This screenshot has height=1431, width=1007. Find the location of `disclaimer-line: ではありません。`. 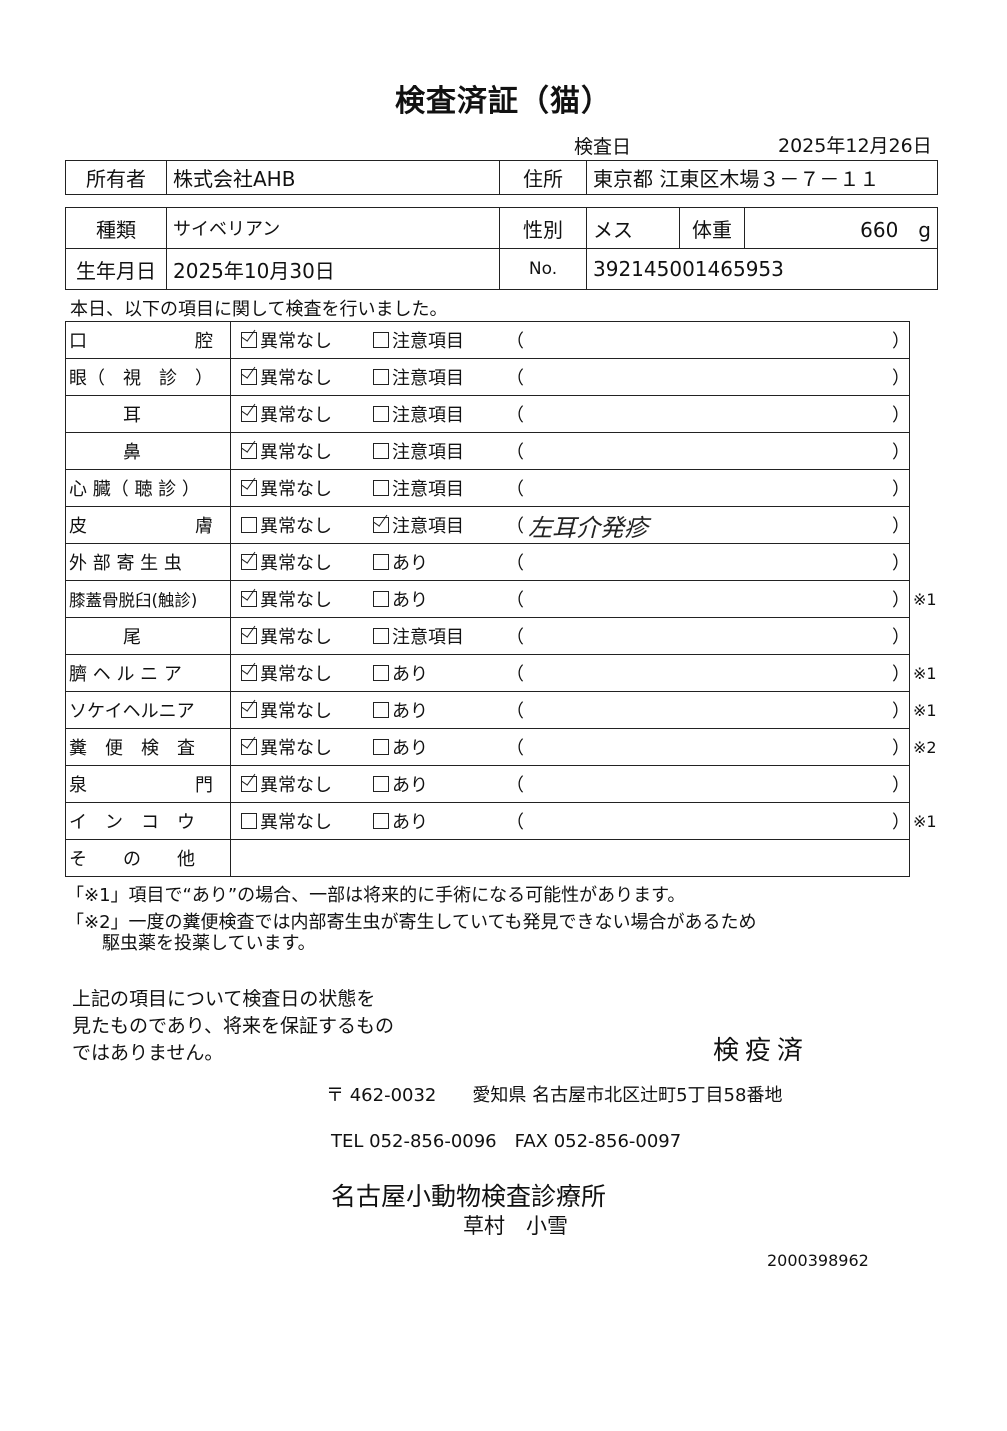

disclaimer-line: ではありません。 is located at coordinates (148, 1053).